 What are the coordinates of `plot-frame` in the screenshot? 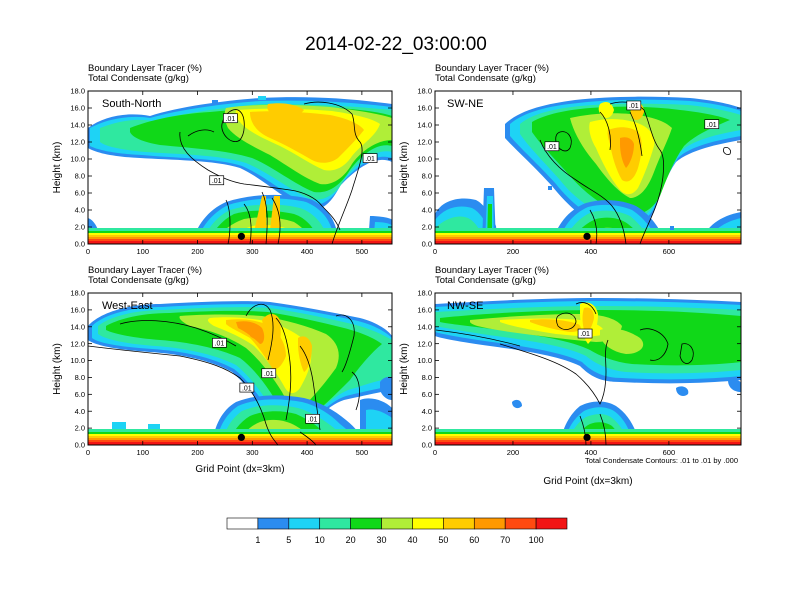 It's located at (588, 369).